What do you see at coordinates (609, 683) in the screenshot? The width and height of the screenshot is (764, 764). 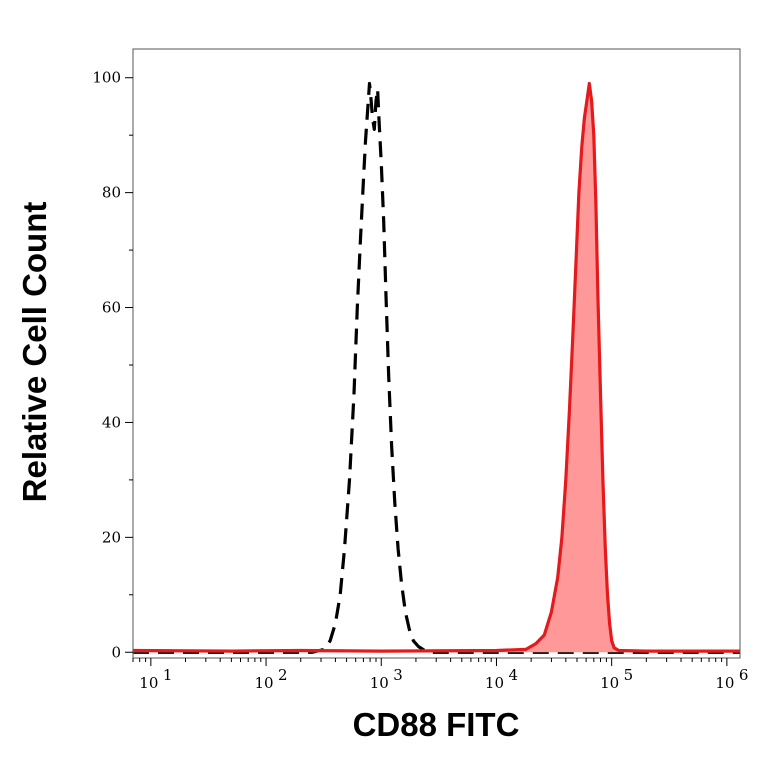 I see `x-tick-label-4: 10` at bounding box center [609, 683].